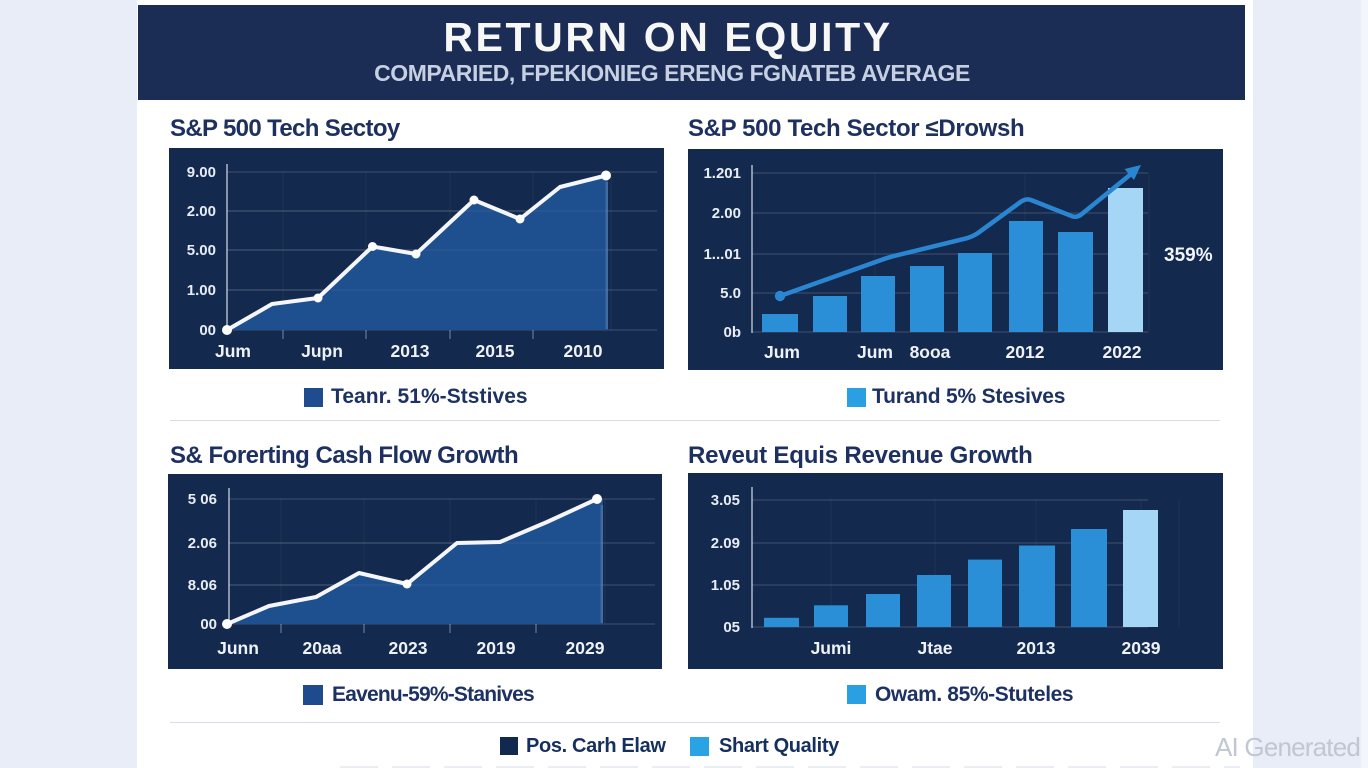 This screenshot has height=768, width=1368. Describe the element at coordinates (201, 250) in the screenshot. I see `svg-text: 5.00` at that location.